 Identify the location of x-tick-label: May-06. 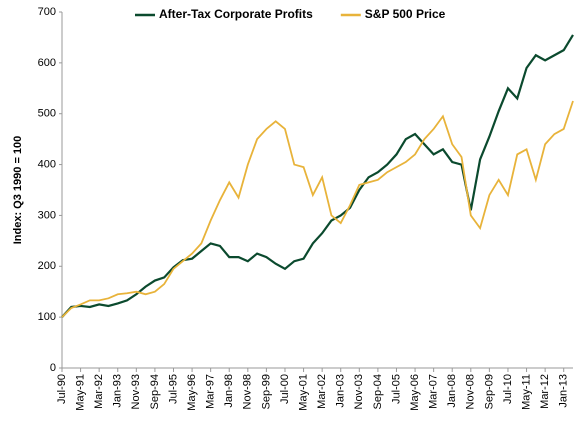
(415, 392).